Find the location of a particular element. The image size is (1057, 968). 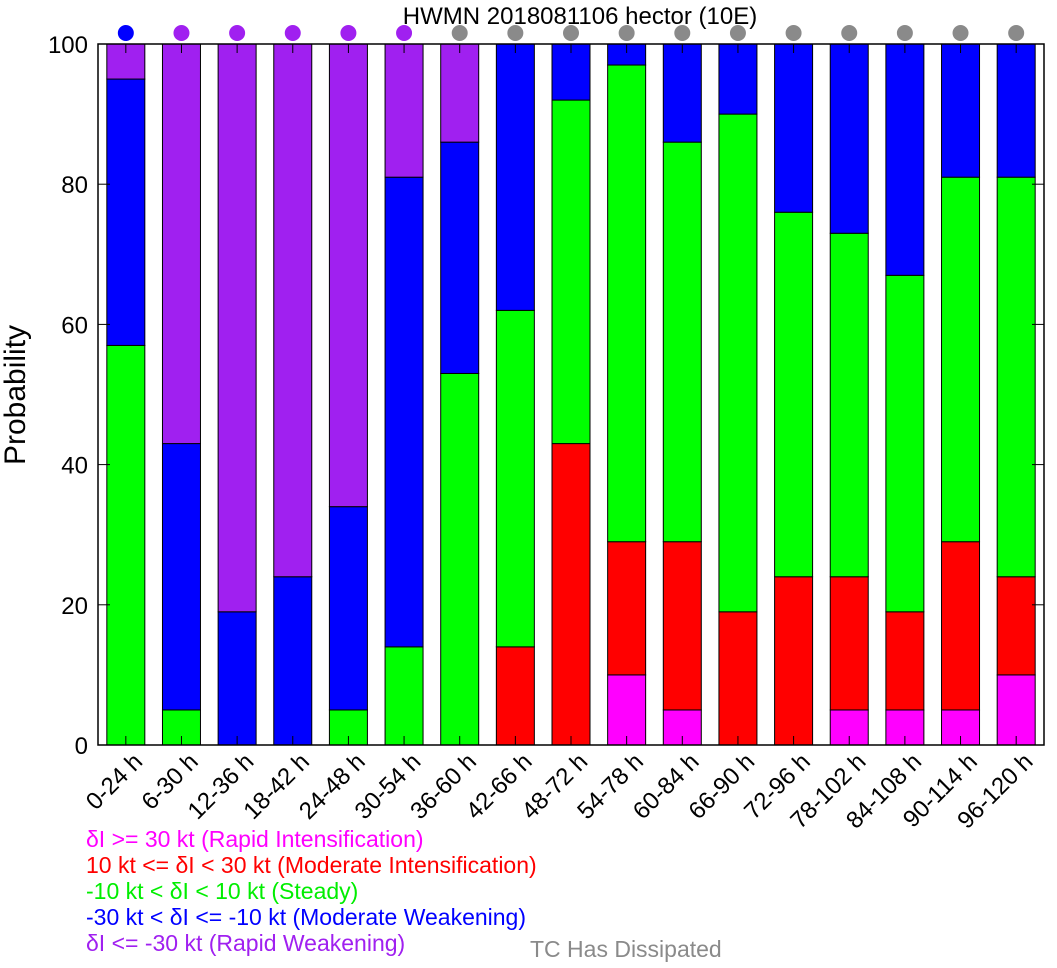

y-tick-label: 80 is located at coordinates (74, 185).